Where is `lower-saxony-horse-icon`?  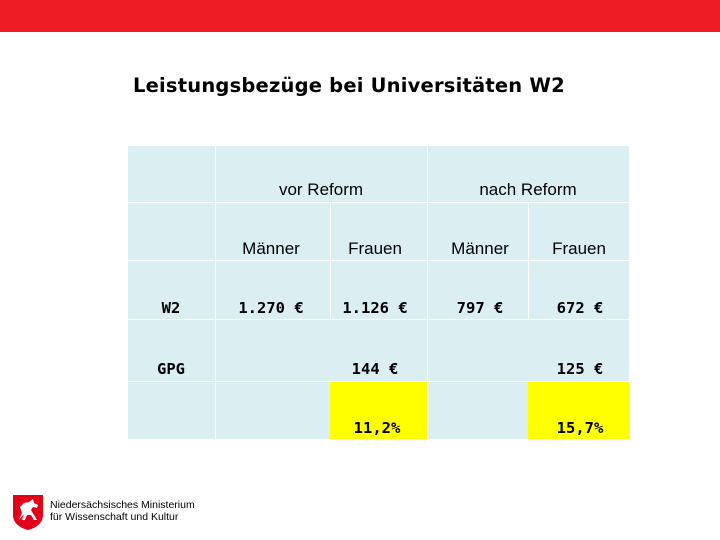
lower-saxony-horse-icon is located at coordinates (28, 512).